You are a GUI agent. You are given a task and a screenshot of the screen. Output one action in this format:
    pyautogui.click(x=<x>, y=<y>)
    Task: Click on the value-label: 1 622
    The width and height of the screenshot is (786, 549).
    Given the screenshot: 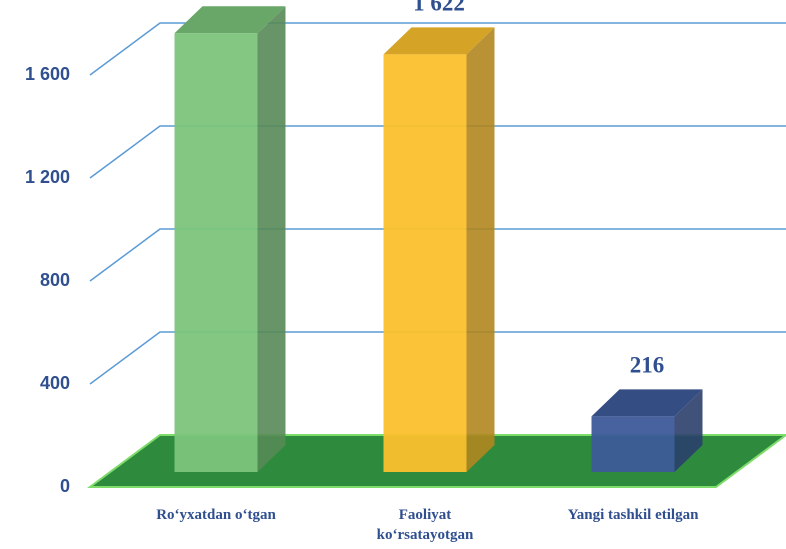 What is the action you would take?
    pyautogui.click(x=439, y=8)
    